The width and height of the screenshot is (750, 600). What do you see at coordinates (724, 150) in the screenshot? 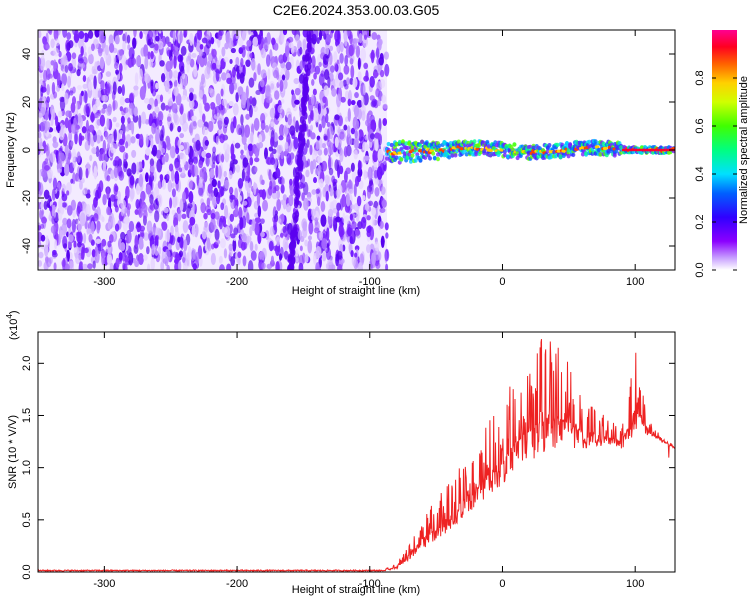
I see `colorbar-gradient` at bounding box center [724, 150].